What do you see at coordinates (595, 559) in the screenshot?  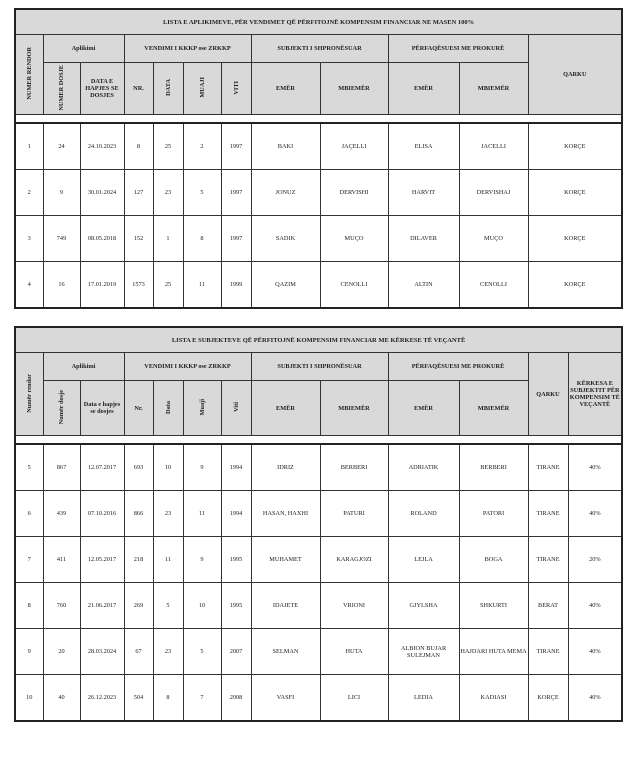 I see `table-cell: 20%` at bounding box center [595, 559].